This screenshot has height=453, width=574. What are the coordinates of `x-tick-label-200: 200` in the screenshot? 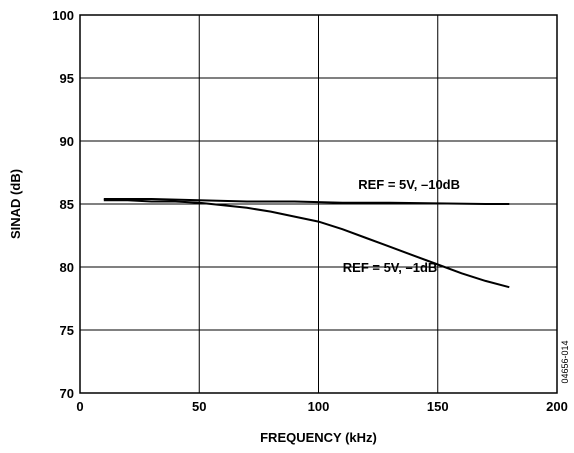 It's located at (557, 406).